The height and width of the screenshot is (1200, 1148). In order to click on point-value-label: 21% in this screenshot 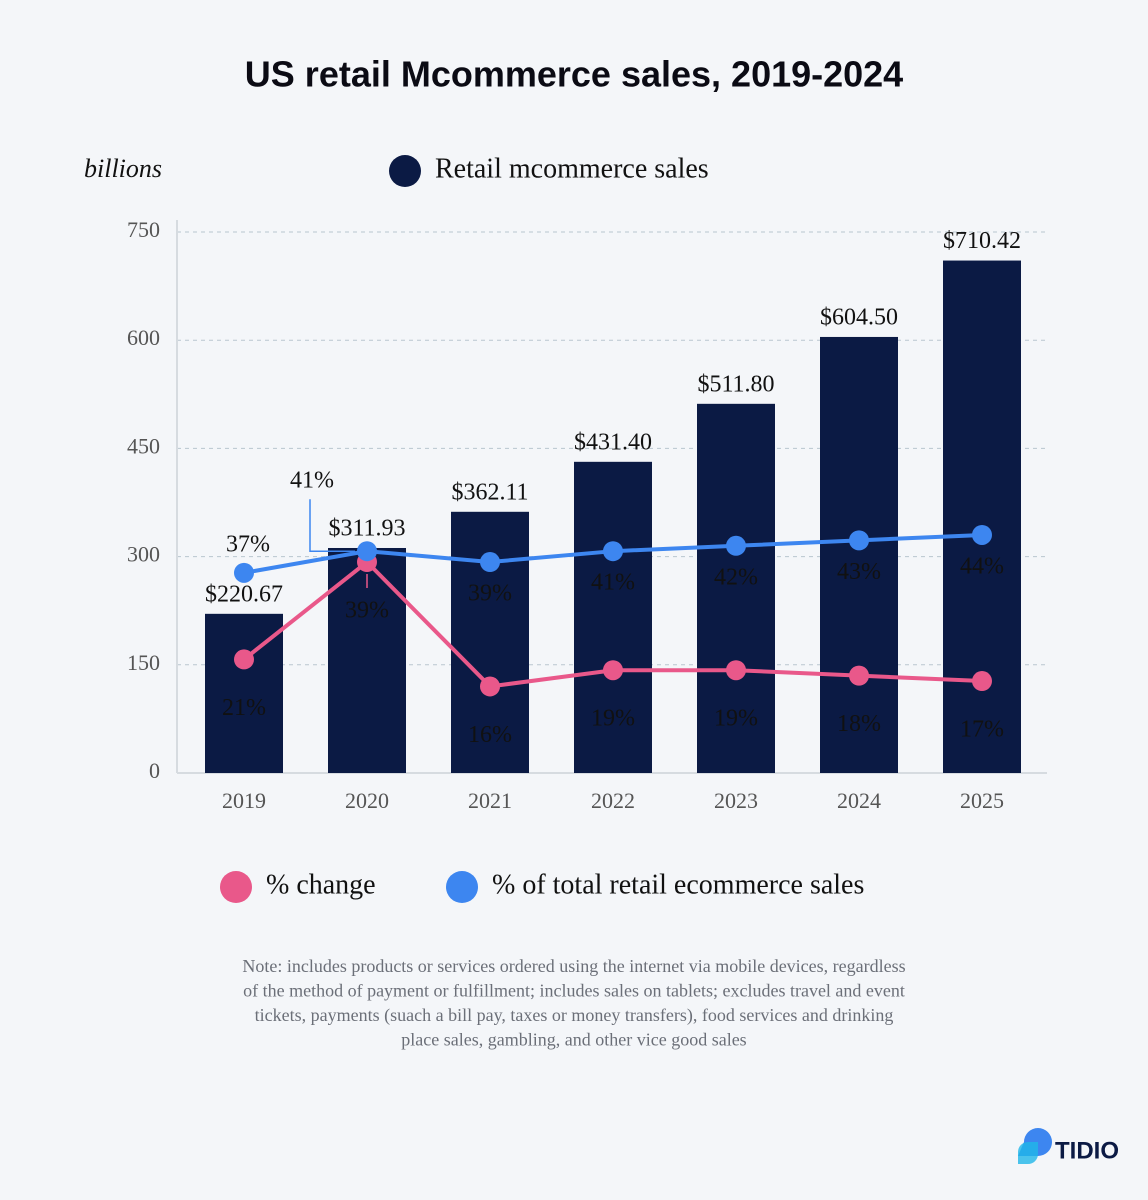, I will do `click(244, 708)`.